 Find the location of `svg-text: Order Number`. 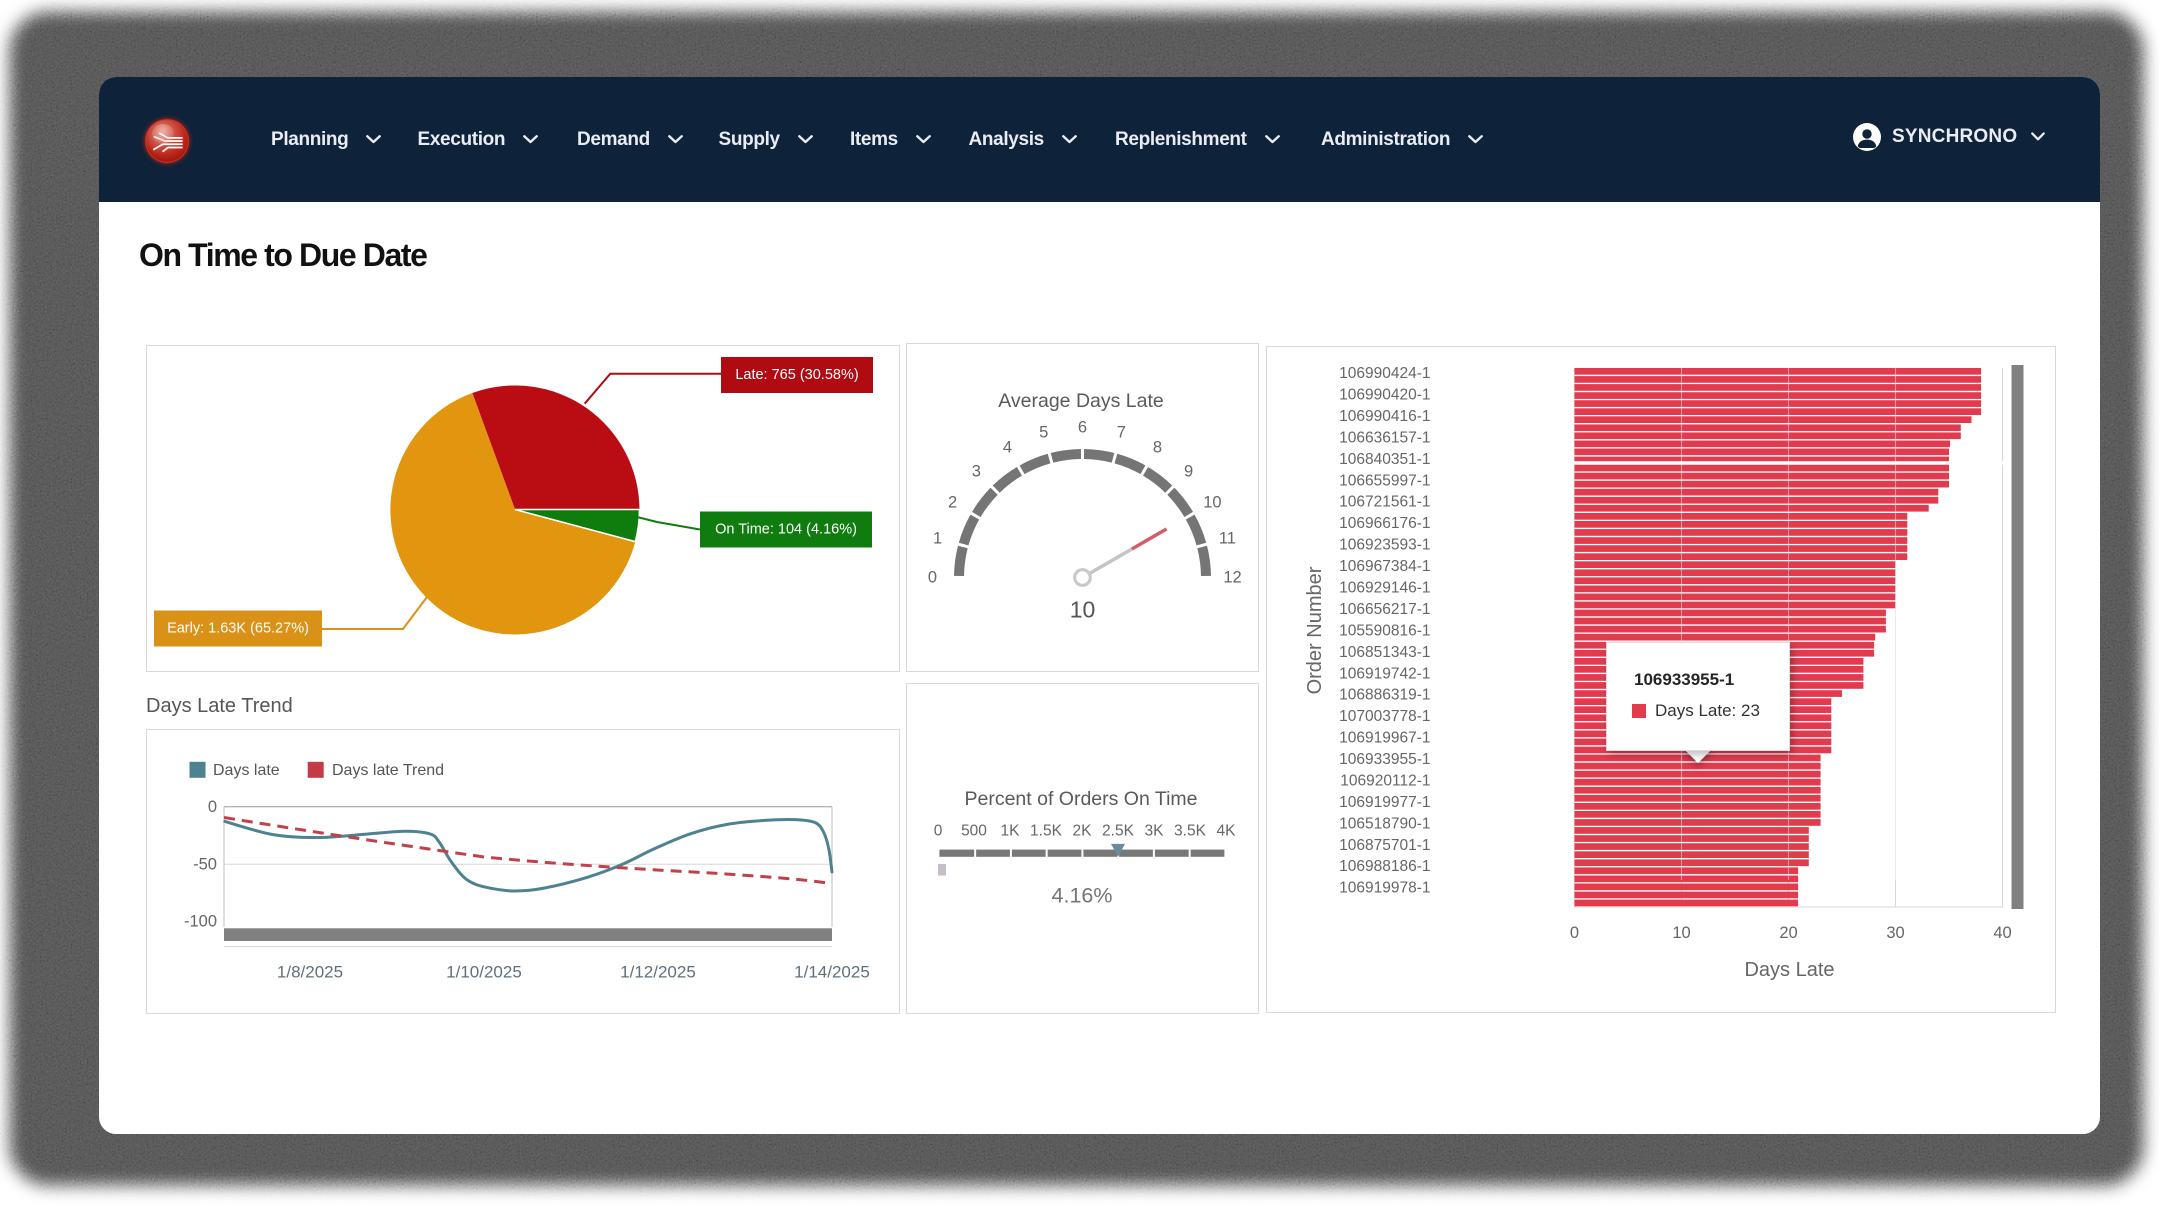

svg-text: Order Number is located at coordinates (1315, 630).